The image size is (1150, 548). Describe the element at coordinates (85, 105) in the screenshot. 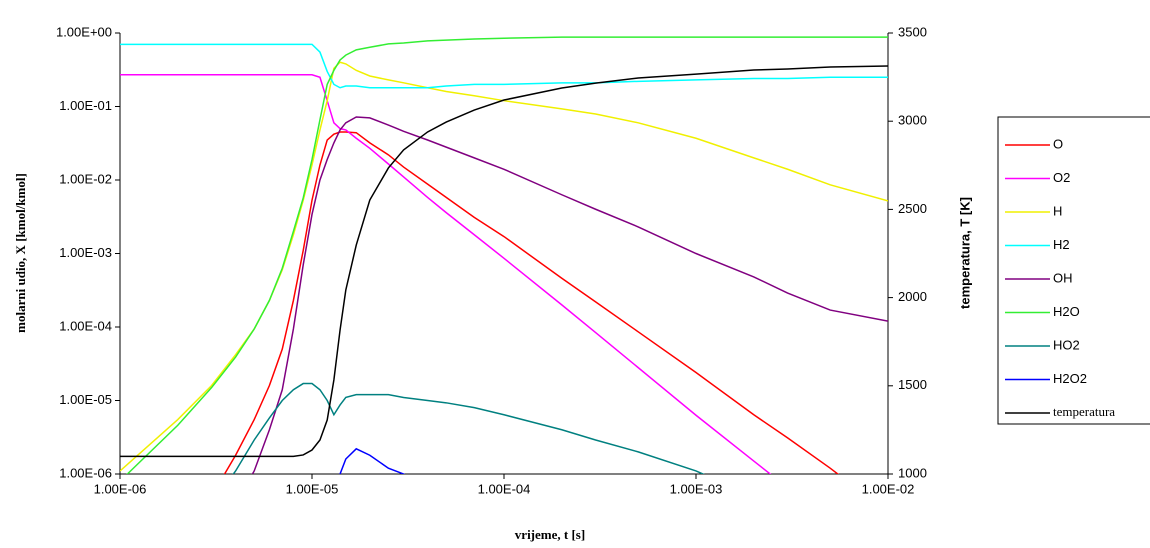

I see `y-tick-label: 1.00E-01` at that location.